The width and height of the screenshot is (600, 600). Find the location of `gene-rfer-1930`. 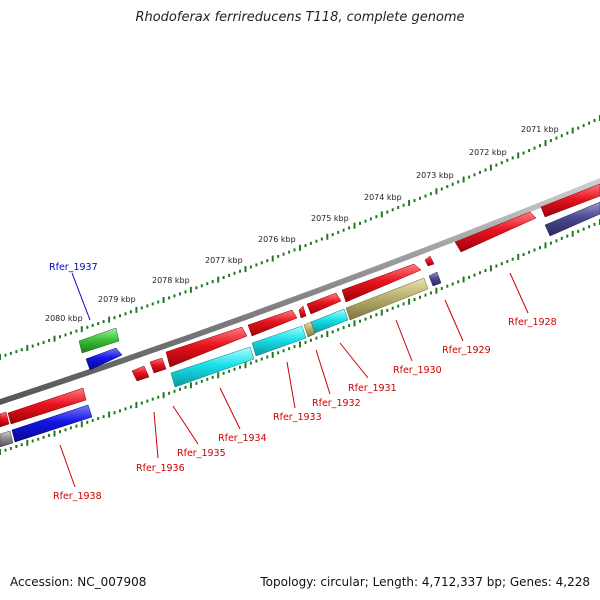

gene-rfer-1930 is located at coordinates (381, 283).